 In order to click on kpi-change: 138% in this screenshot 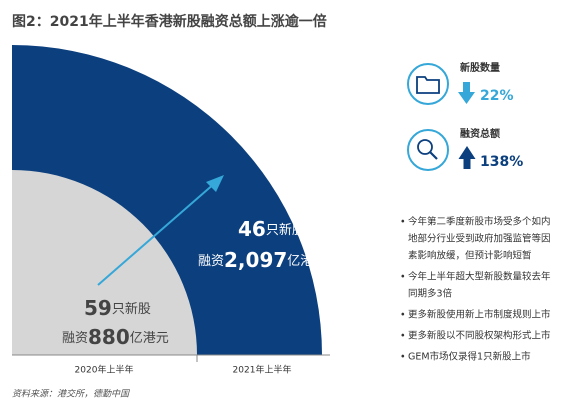, I will do `click(501, 162)`.